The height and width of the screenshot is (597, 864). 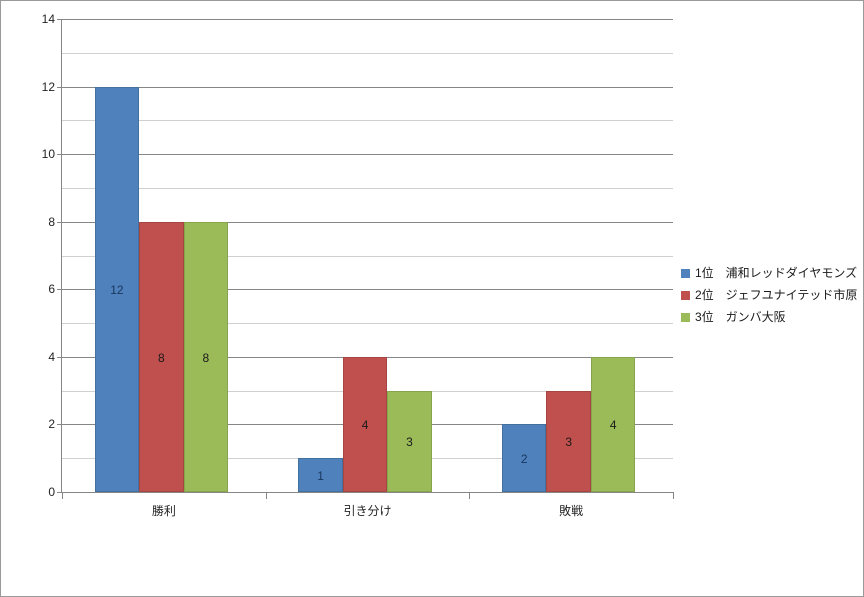 What do you see at coordinates (740, 317) in the screenshot?
I see `legend-item-label: 3位 ガンバ大阪` at bounding box center [740, 317].